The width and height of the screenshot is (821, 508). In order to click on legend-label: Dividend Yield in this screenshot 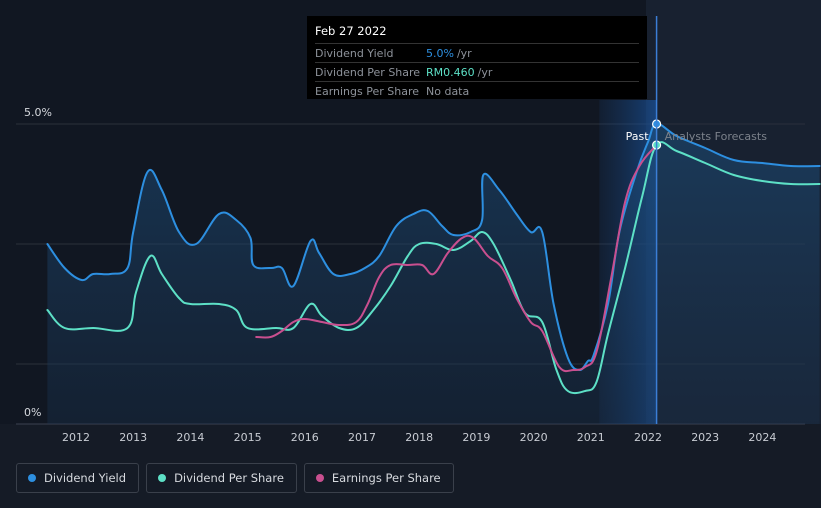, I will do `click(85, 478)`.